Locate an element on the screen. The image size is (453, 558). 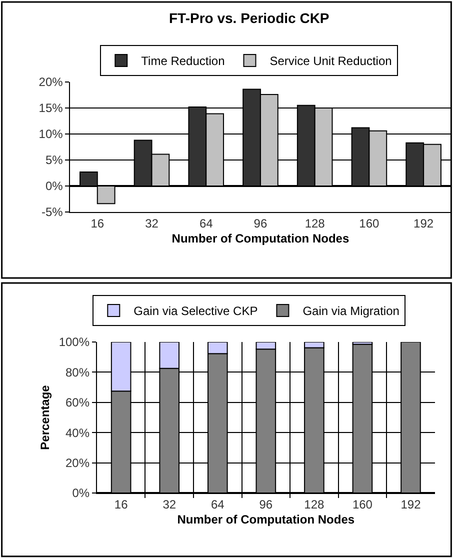
y-tick-label: 80% is located at coordinates (78, 372).